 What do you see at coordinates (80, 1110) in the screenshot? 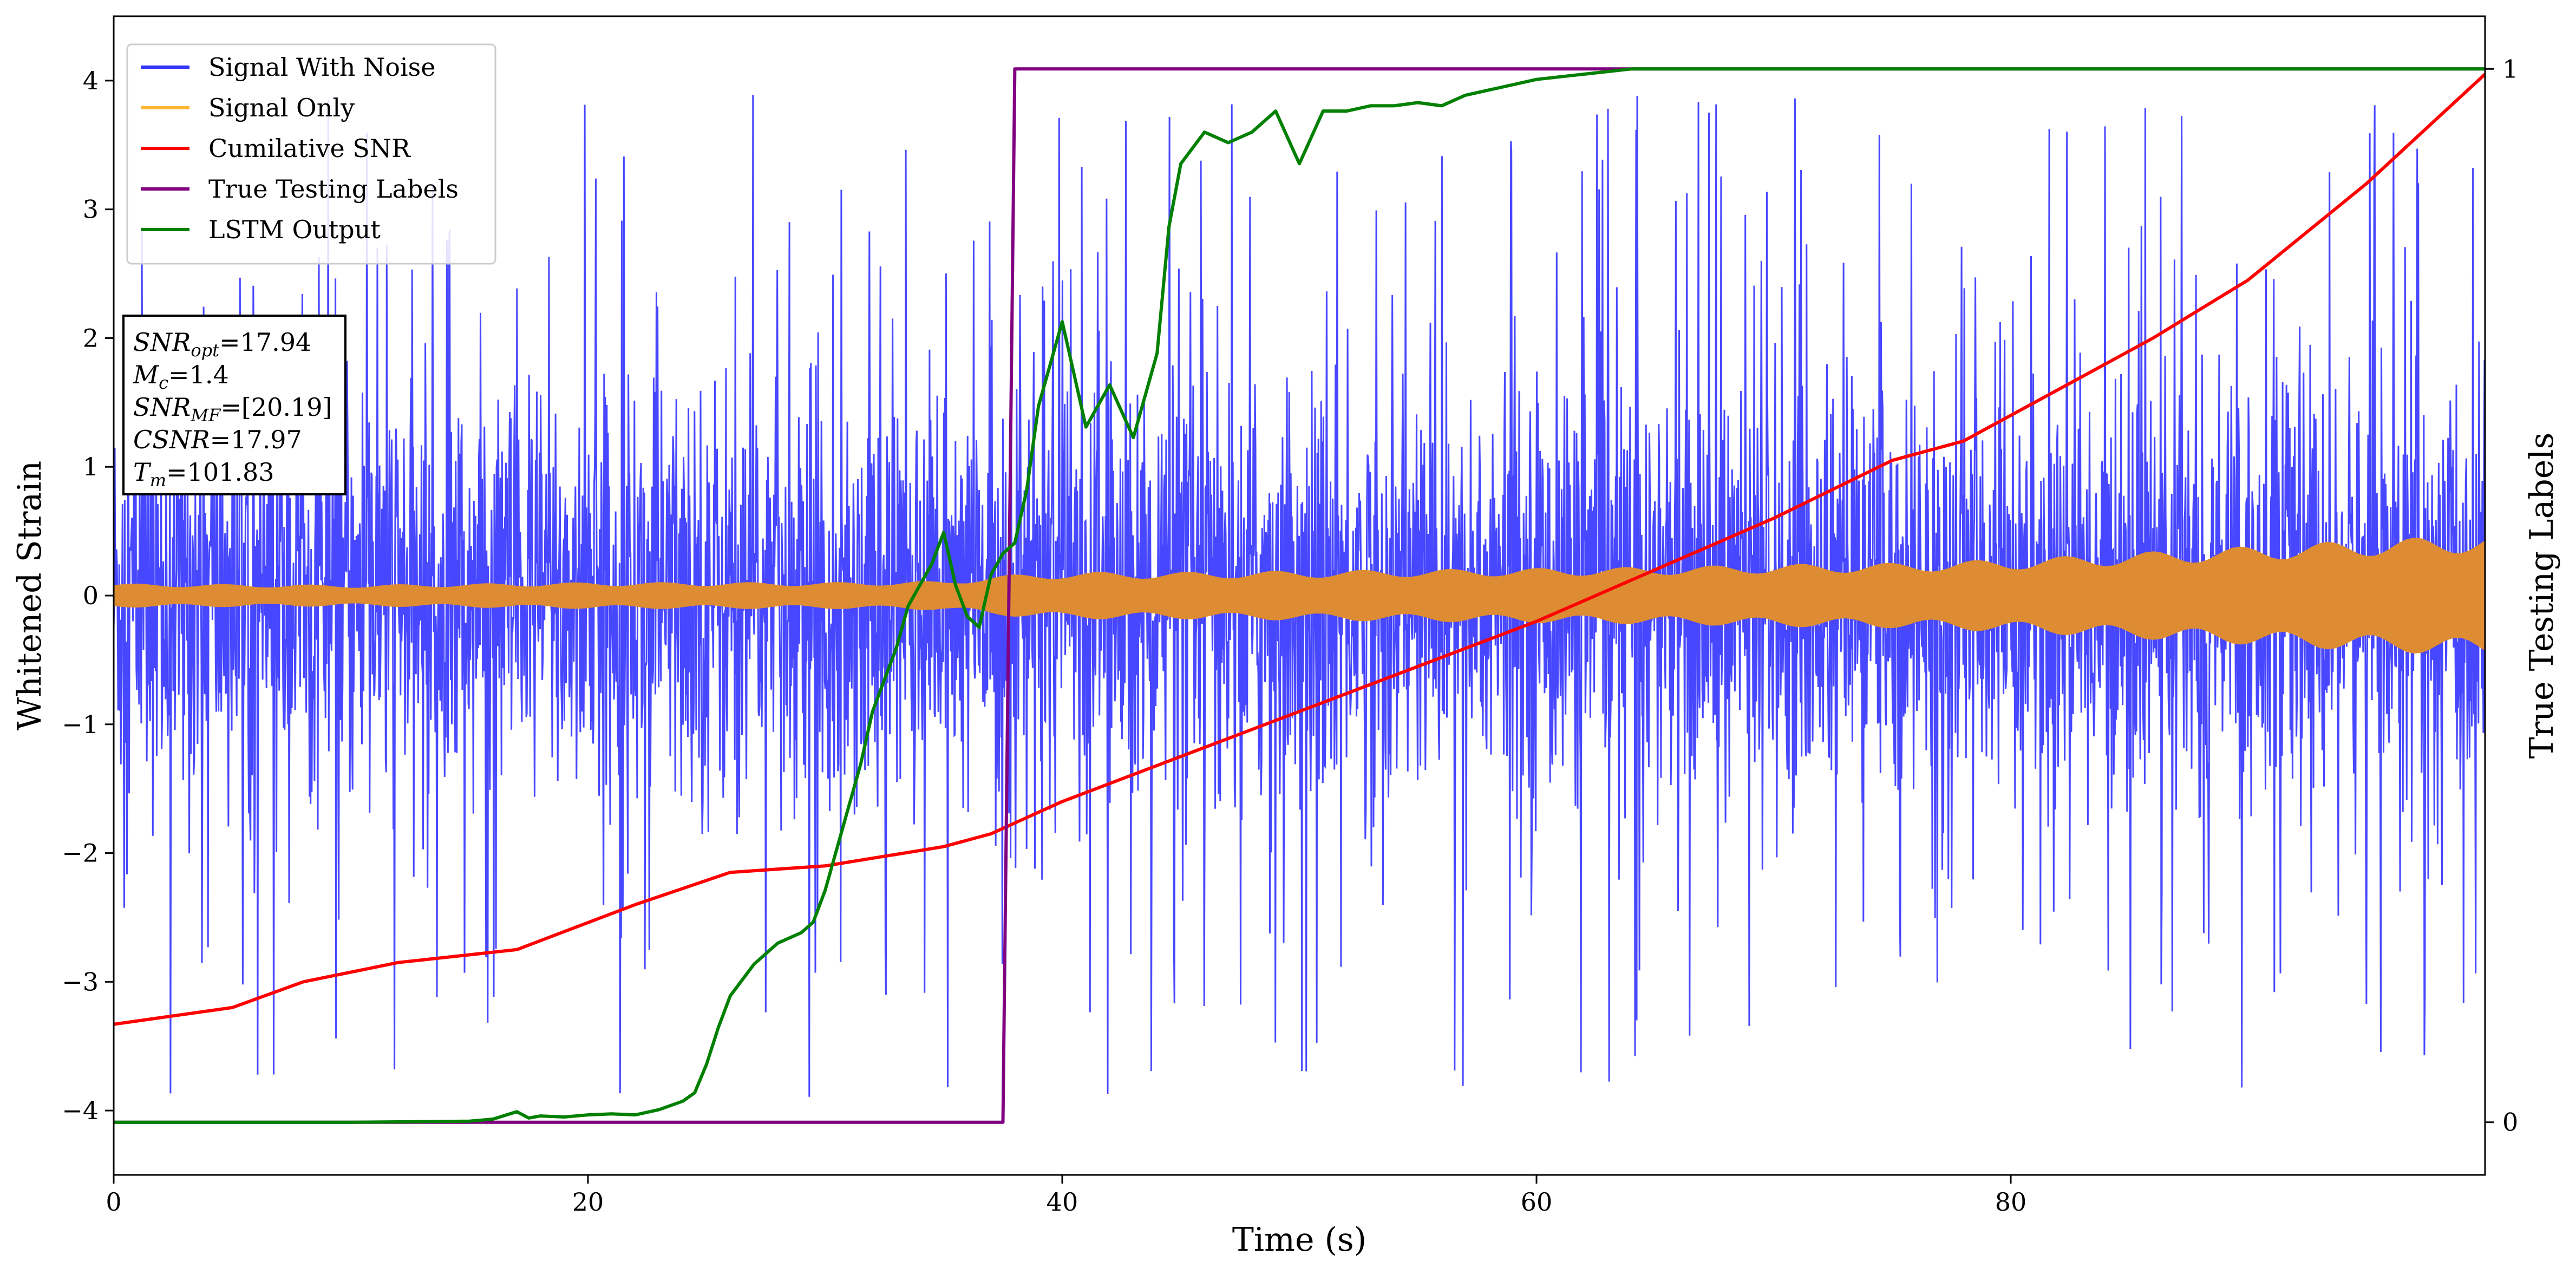
I see `y-tick-label: −4` at bounding box center [80, 1110].